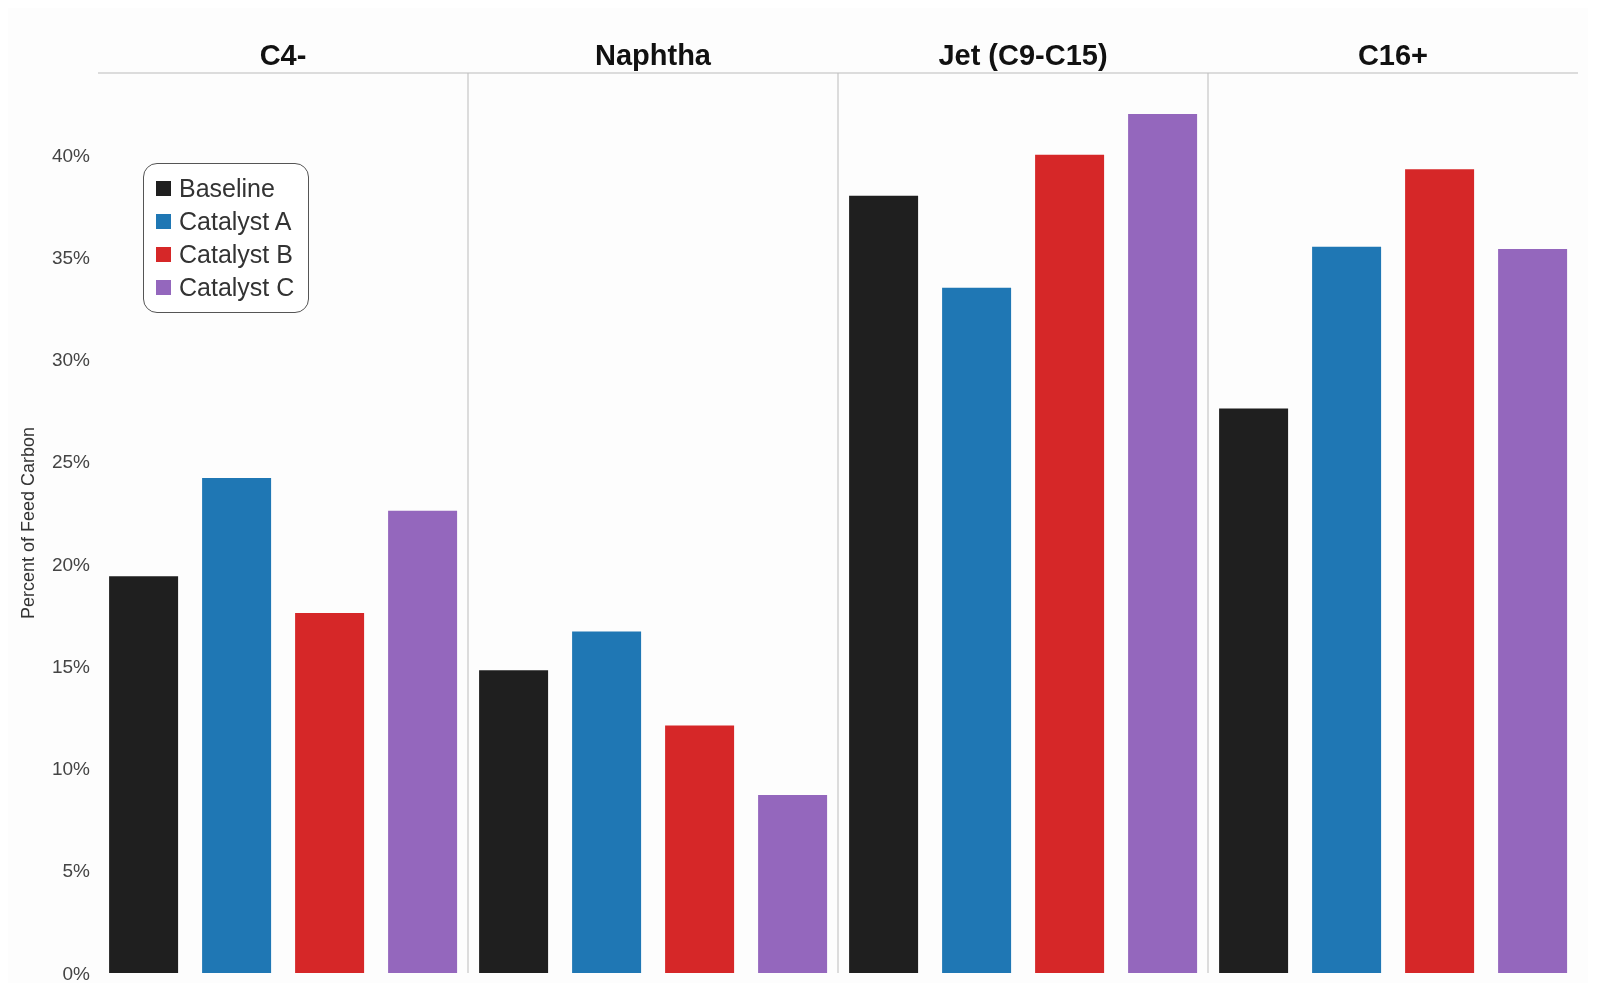 The height and width of the screenshot is (1003, 1608). I want to click on y-tick-label: 5%, so click(76, 871).